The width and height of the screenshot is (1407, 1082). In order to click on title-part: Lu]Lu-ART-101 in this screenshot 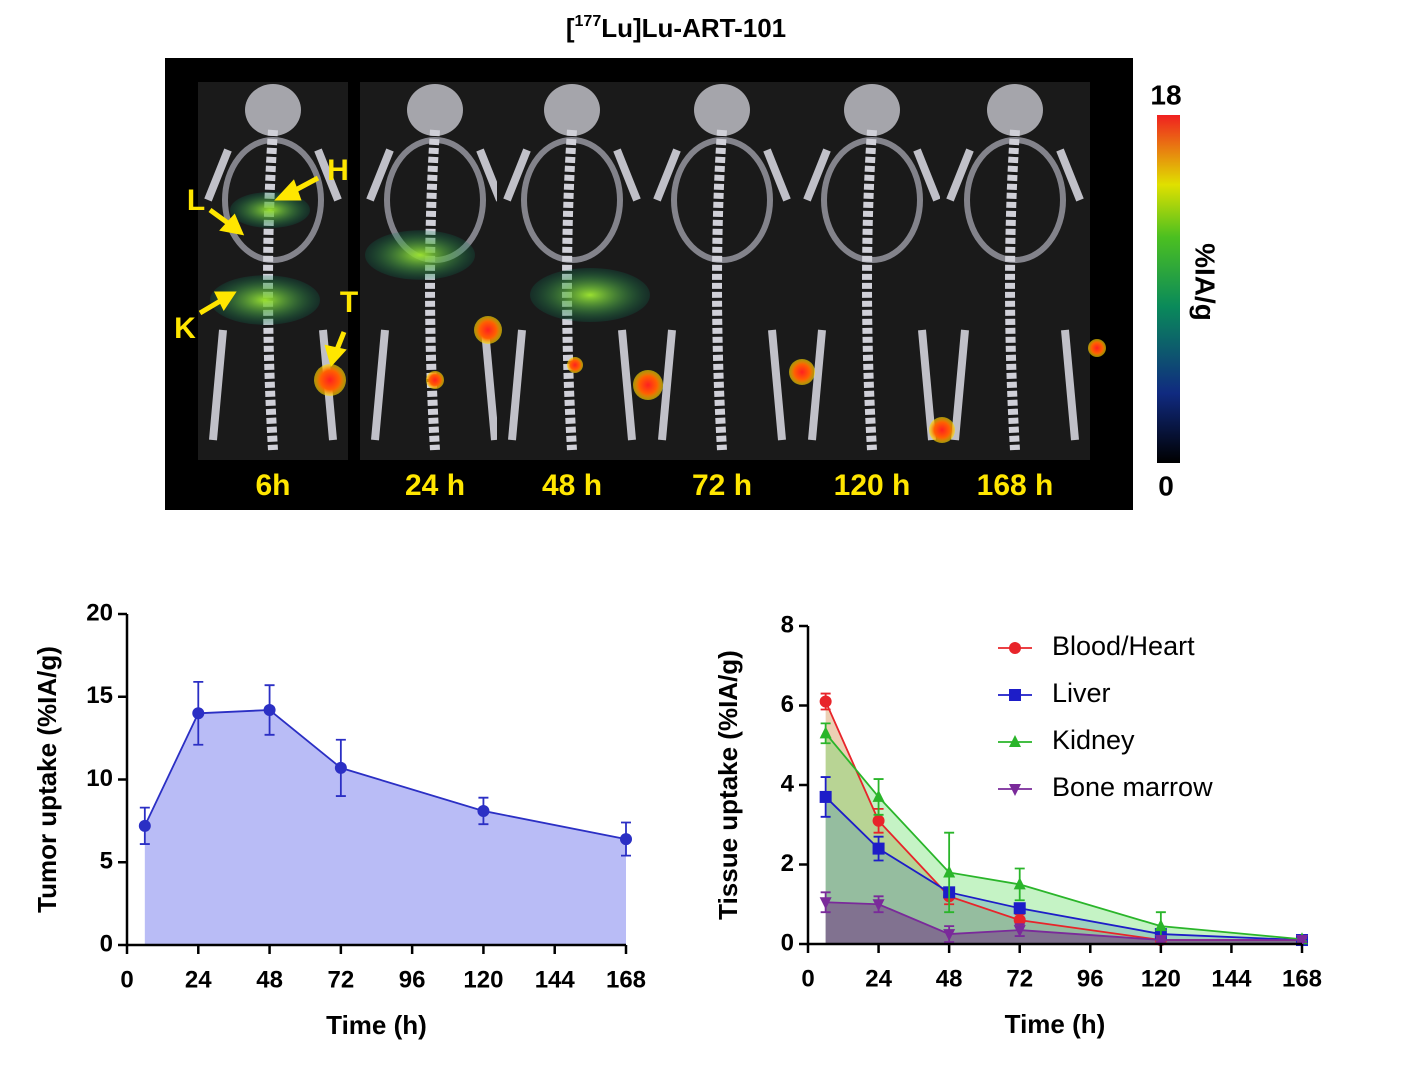, I will do `click(693, 28)`.